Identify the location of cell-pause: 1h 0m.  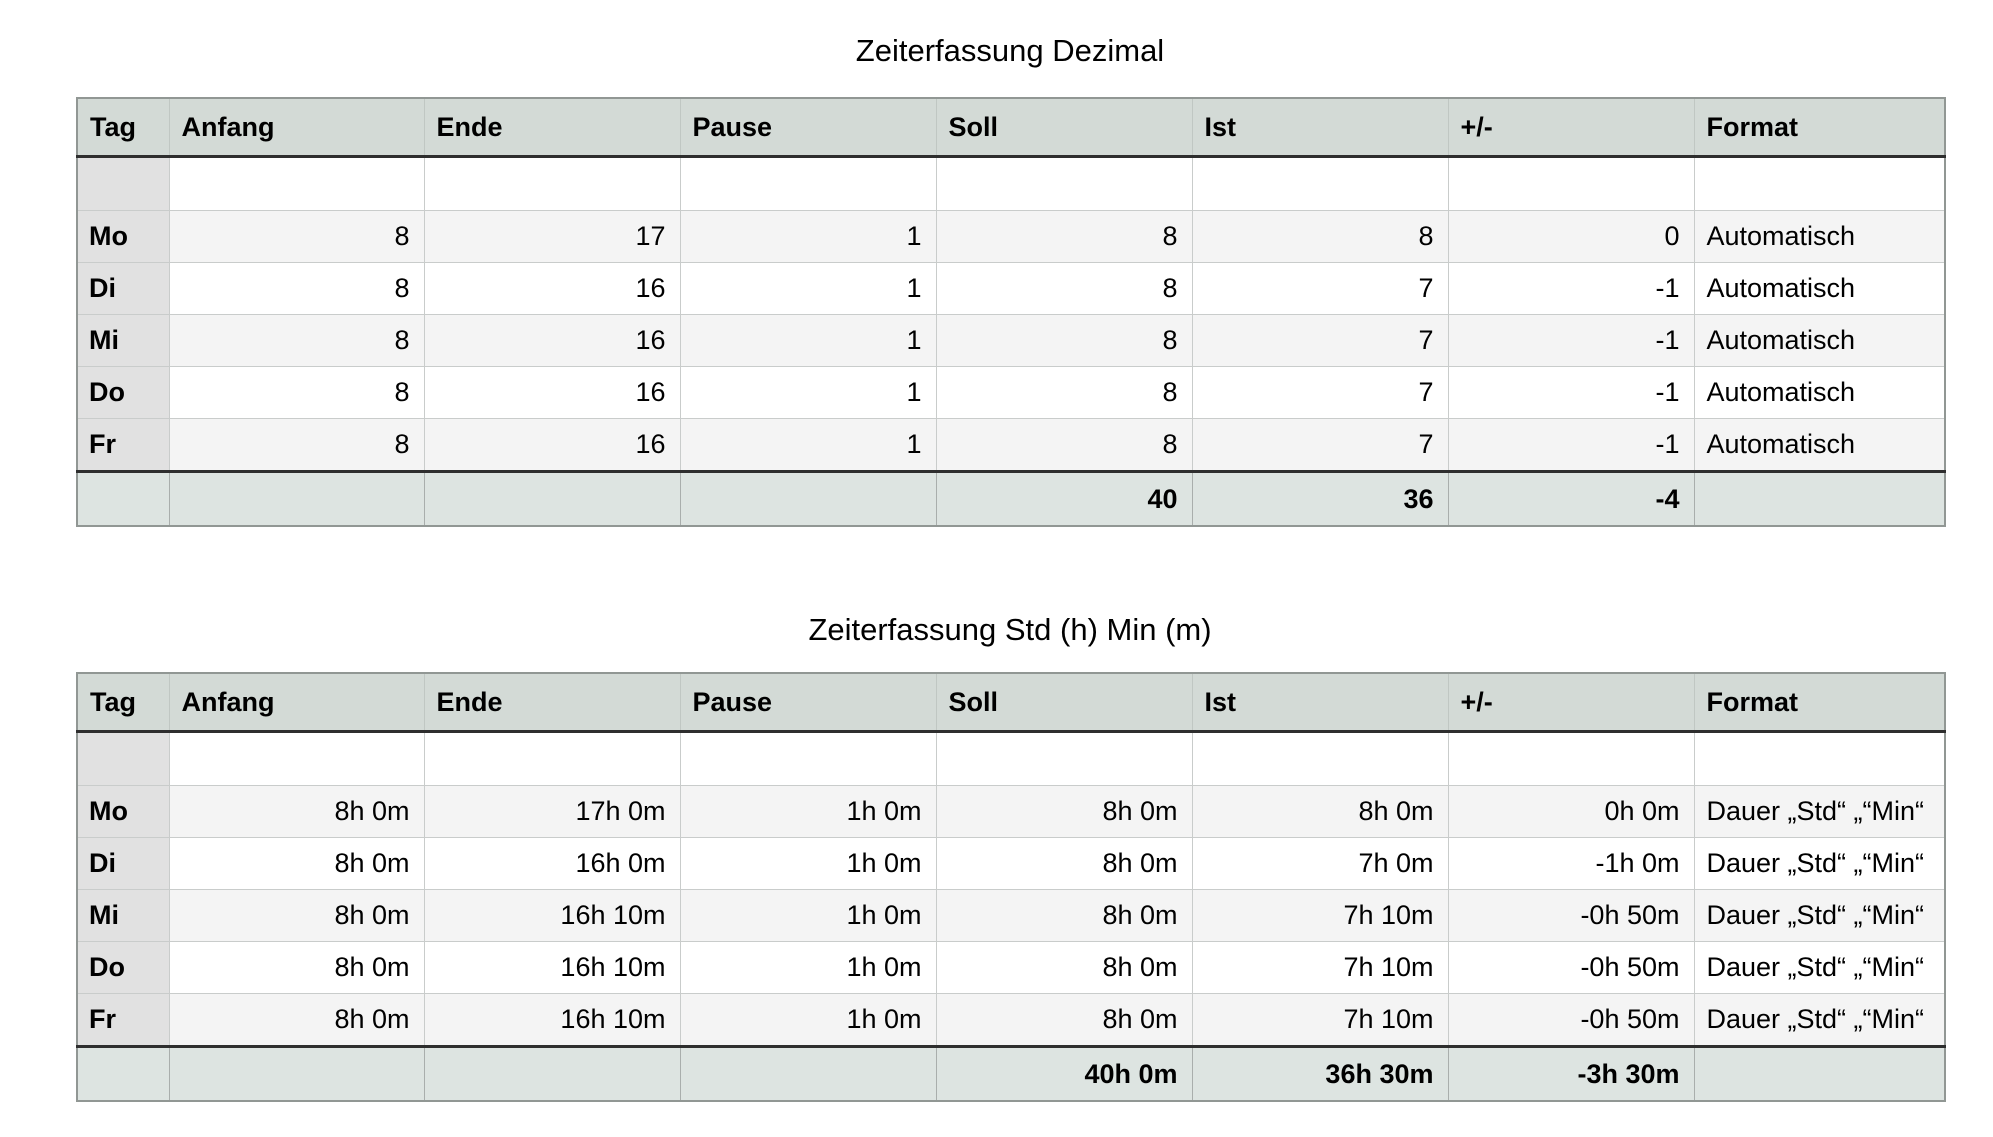
(808, 811).